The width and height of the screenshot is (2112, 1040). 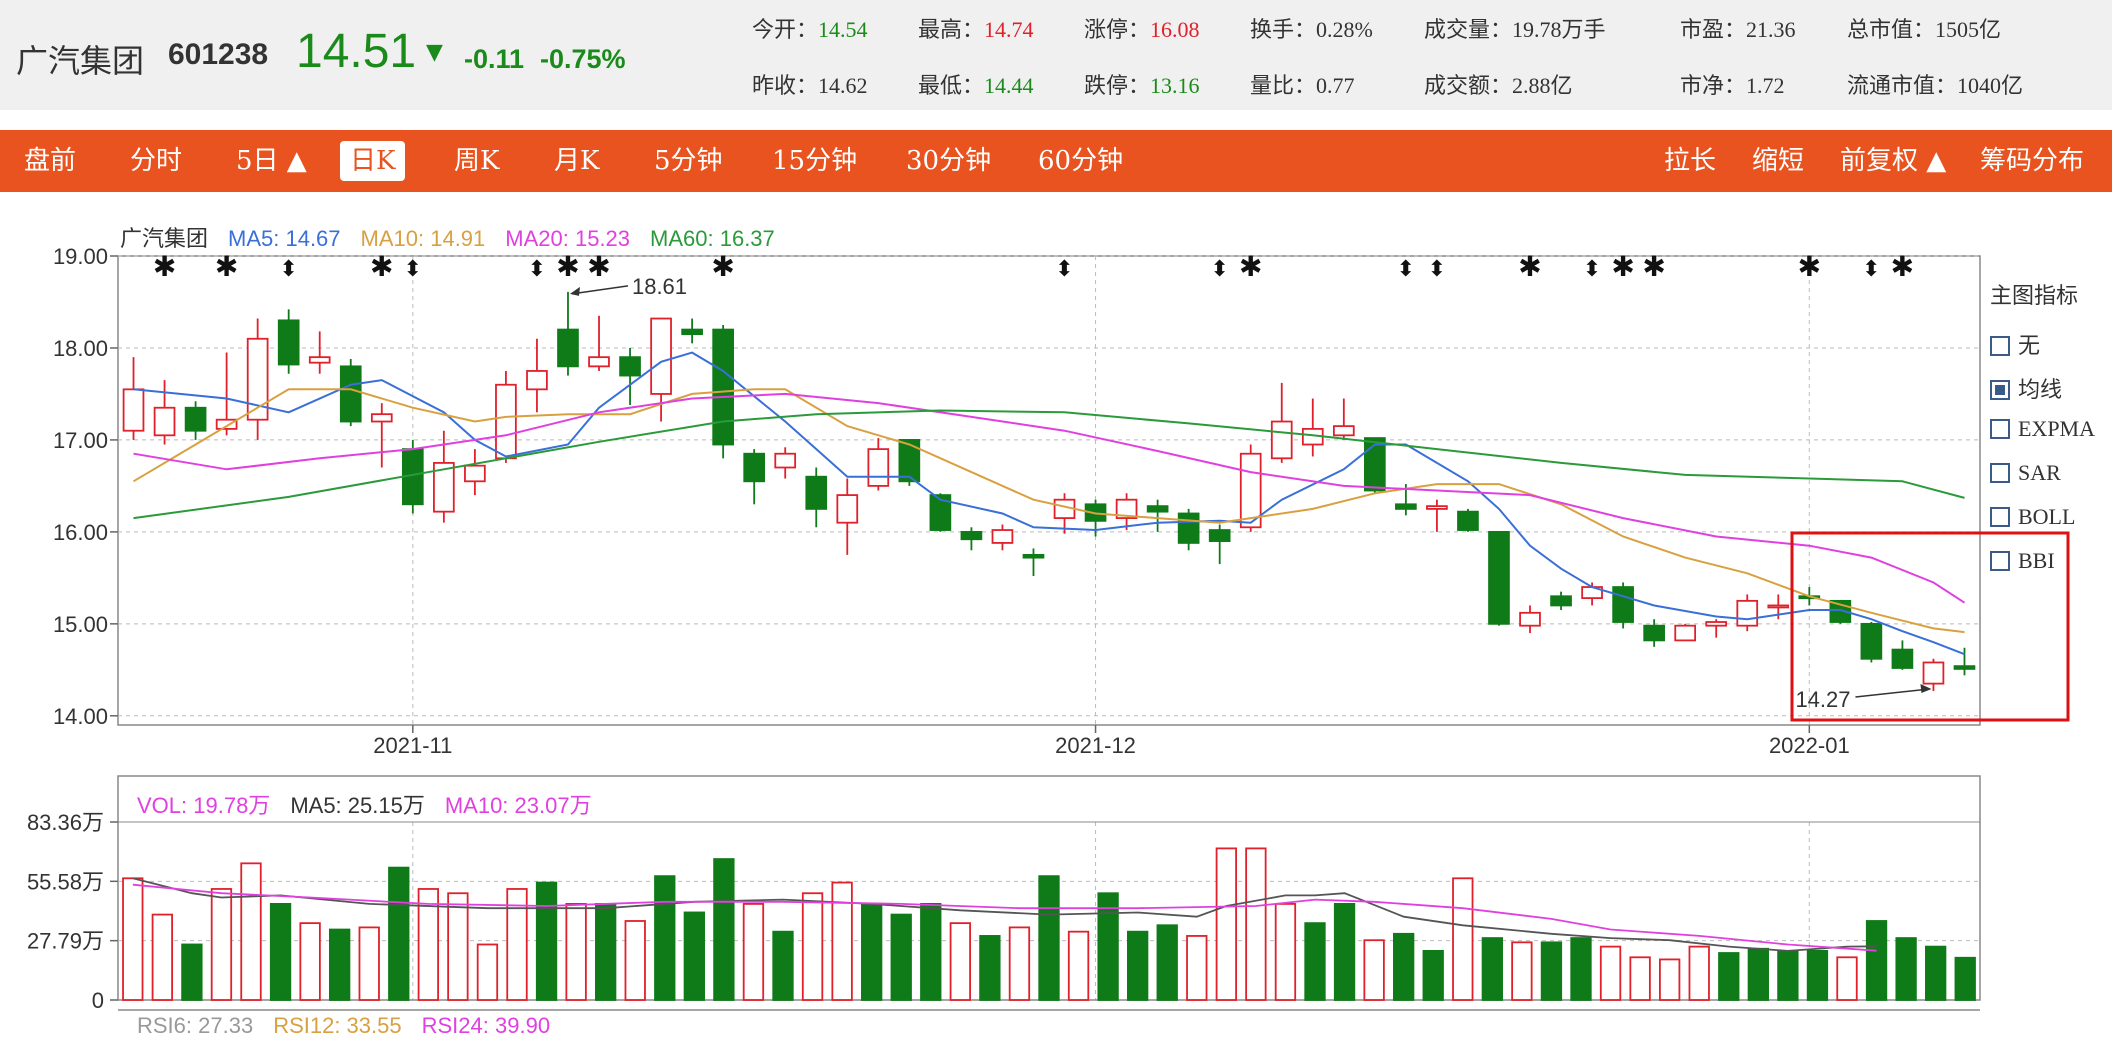 I want to click on price-change: -0.11, so click(x=494, y=59).